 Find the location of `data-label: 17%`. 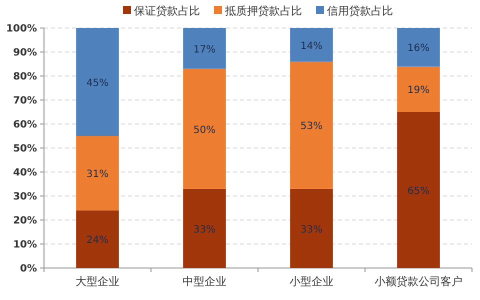

data-label: 17% is located at coordinates (204, 50).